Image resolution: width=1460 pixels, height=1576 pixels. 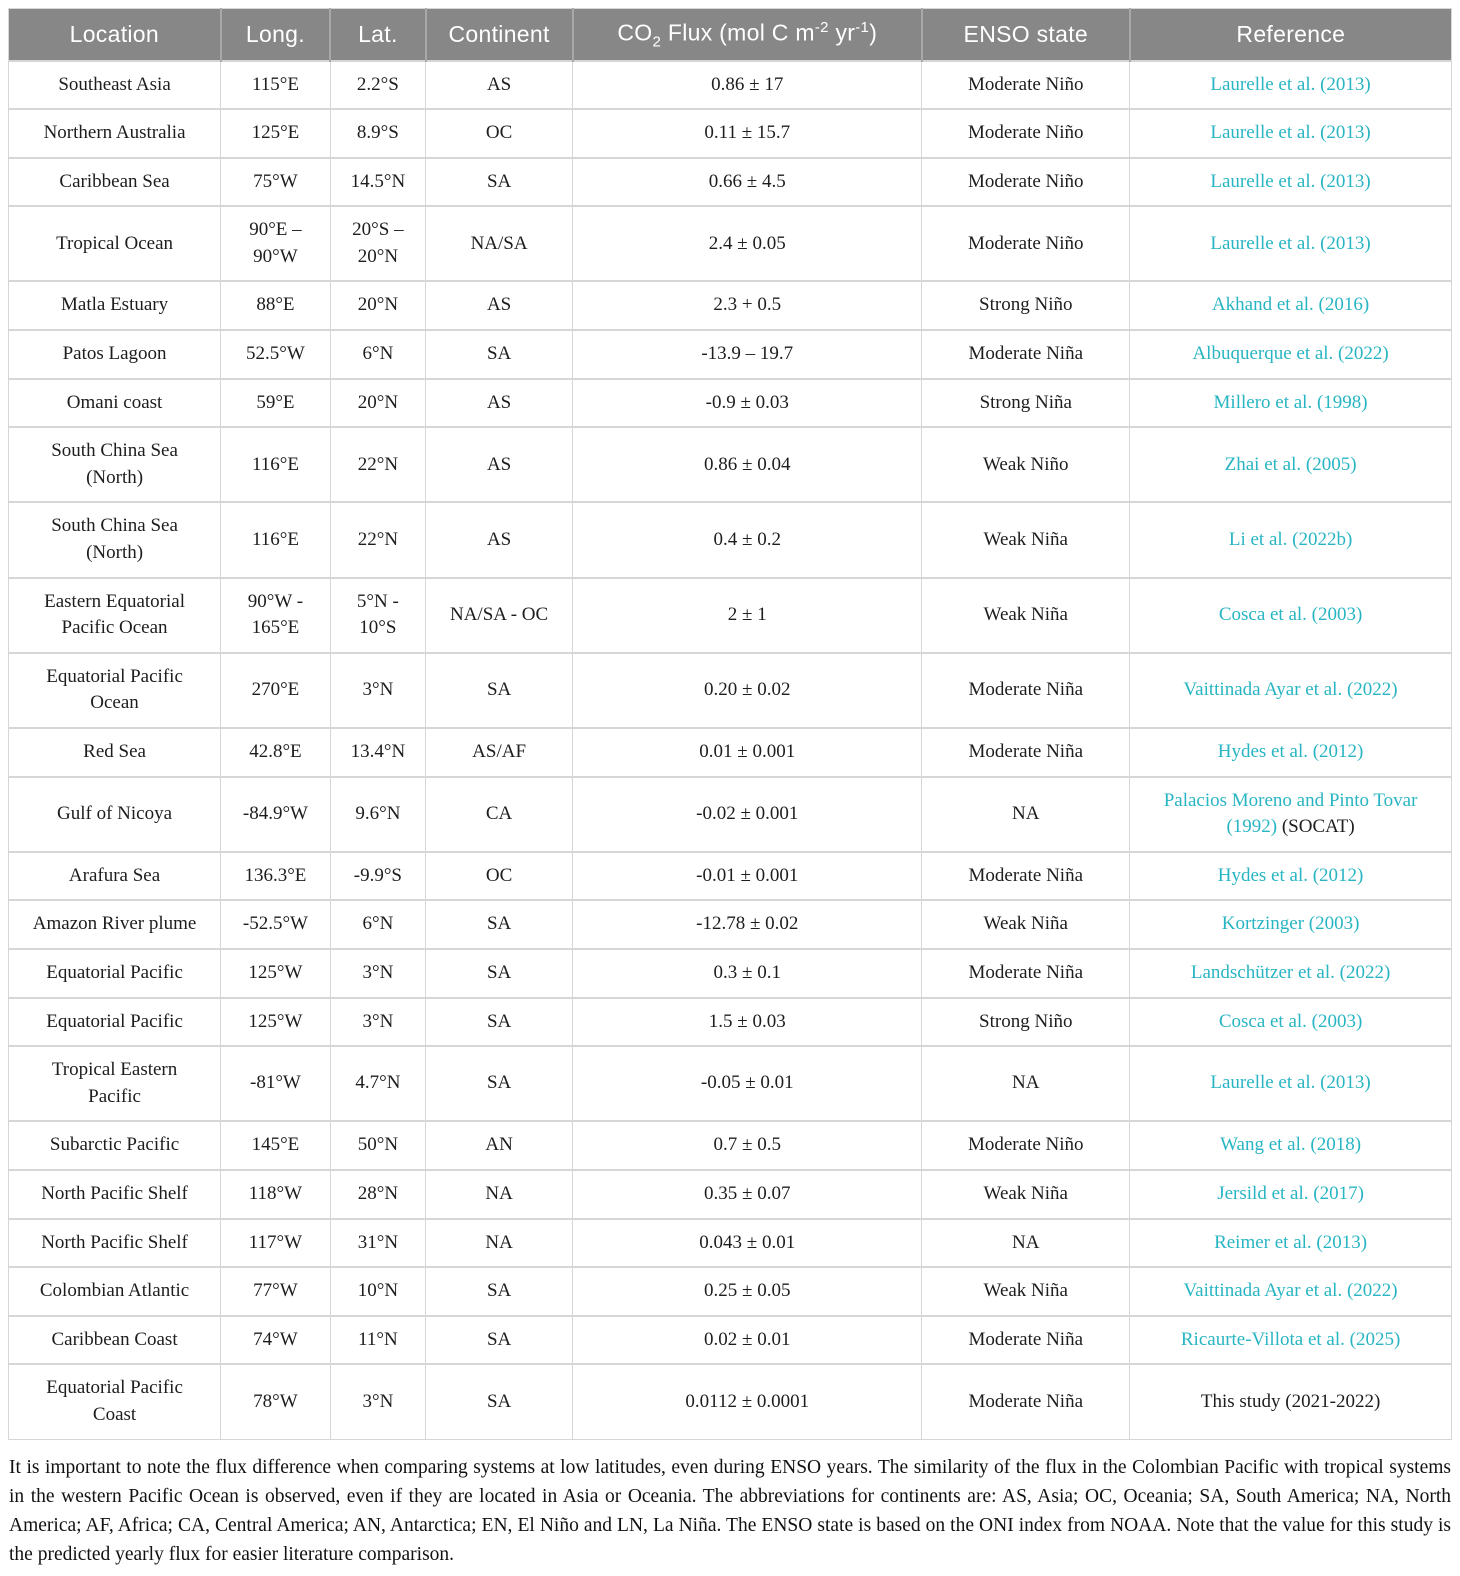 I want to click on reference-link: Zhai et al. (2005), so click(x=1290, y=464).